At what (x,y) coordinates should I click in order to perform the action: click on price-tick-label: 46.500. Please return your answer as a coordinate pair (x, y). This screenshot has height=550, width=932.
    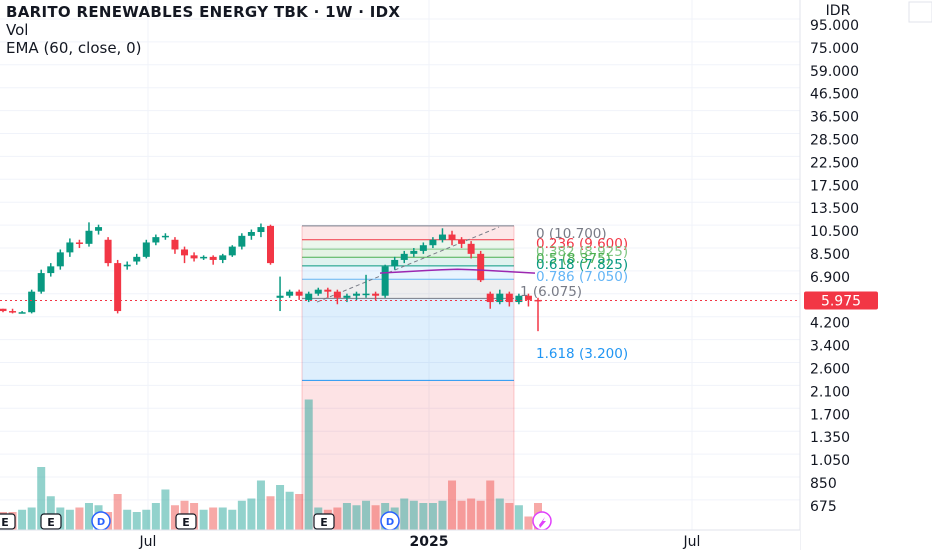
    Looking at the image, I should click on (834, 95).